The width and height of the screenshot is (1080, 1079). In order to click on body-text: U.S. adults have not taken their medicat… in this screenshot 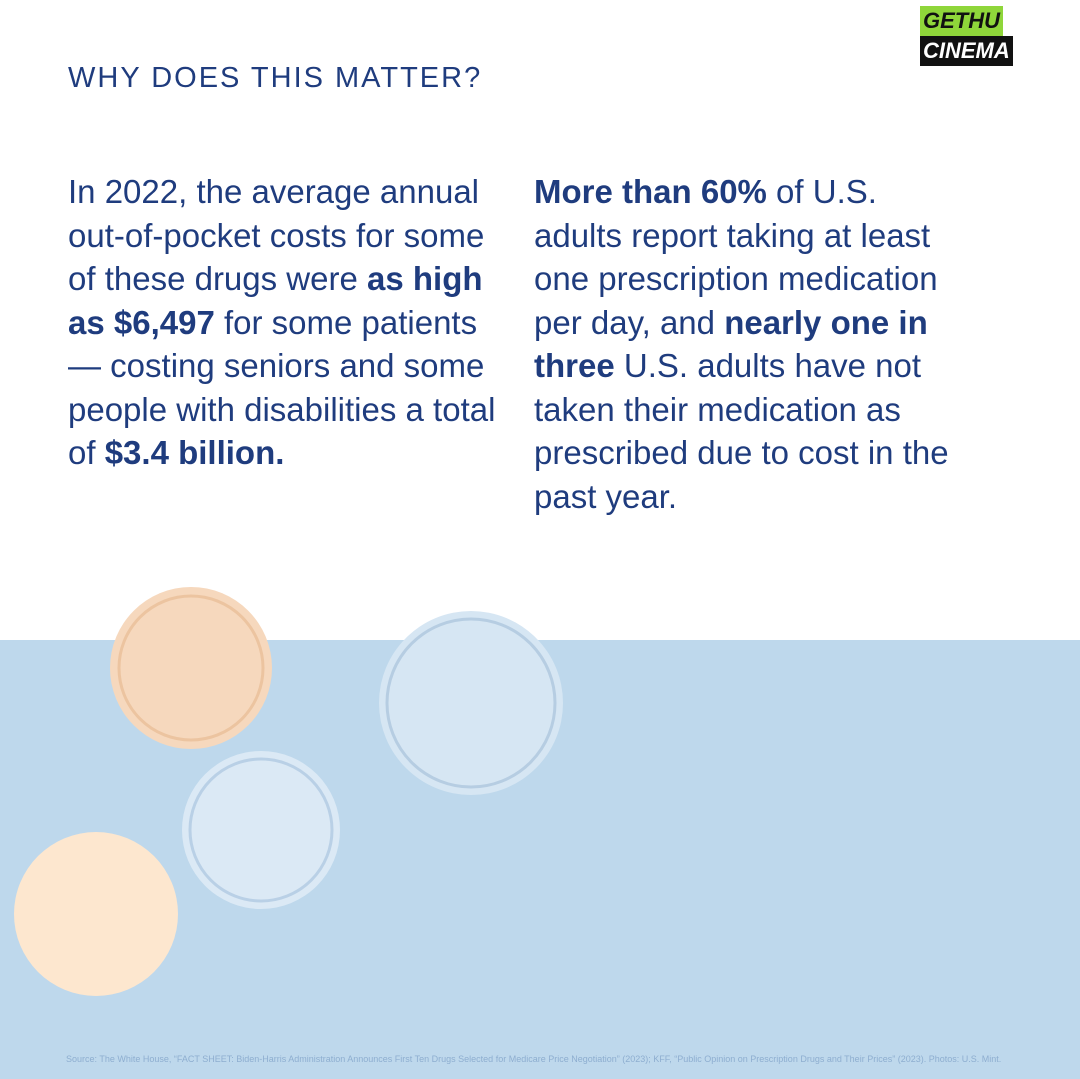, I will do `click(741, 431)`.